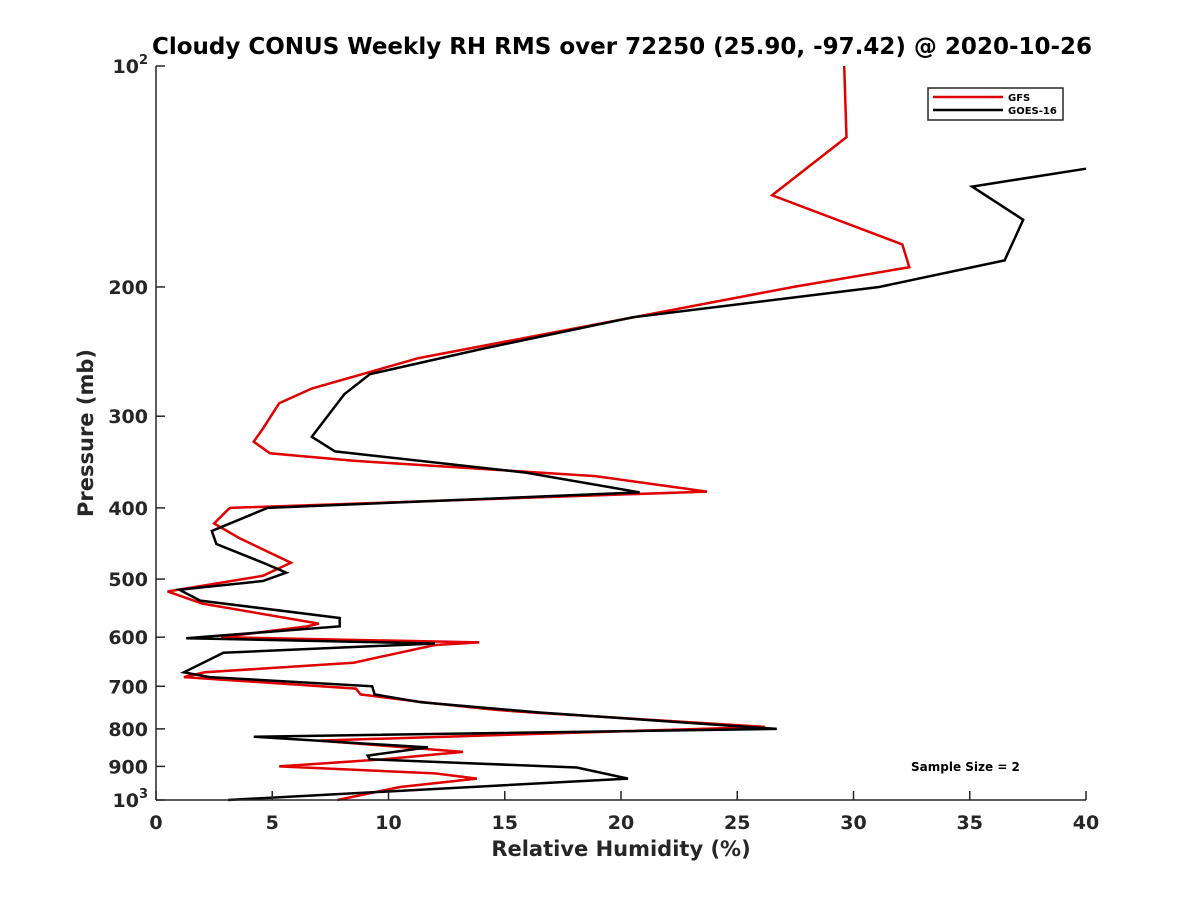 The width and height of the screenshot is (1200, 900). What do you see at coordinates (965, 767) in the screenshot?
I see `sample-size-annotation: Sample Size = 2` at bounding box center [965, 767].